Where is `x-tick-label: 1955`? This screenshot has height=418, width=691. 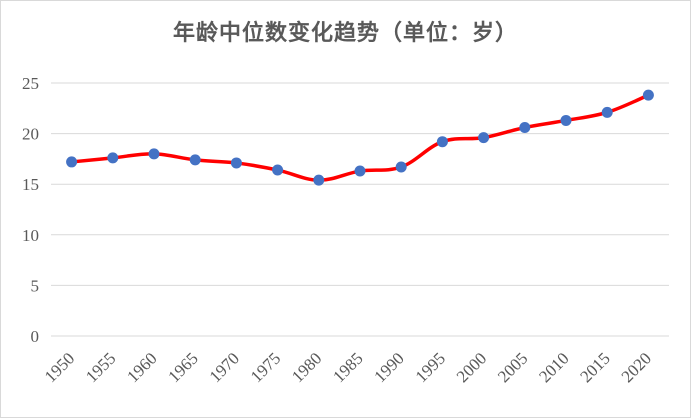
x-tick-label: 1955 is located at coordinates (100, 367).